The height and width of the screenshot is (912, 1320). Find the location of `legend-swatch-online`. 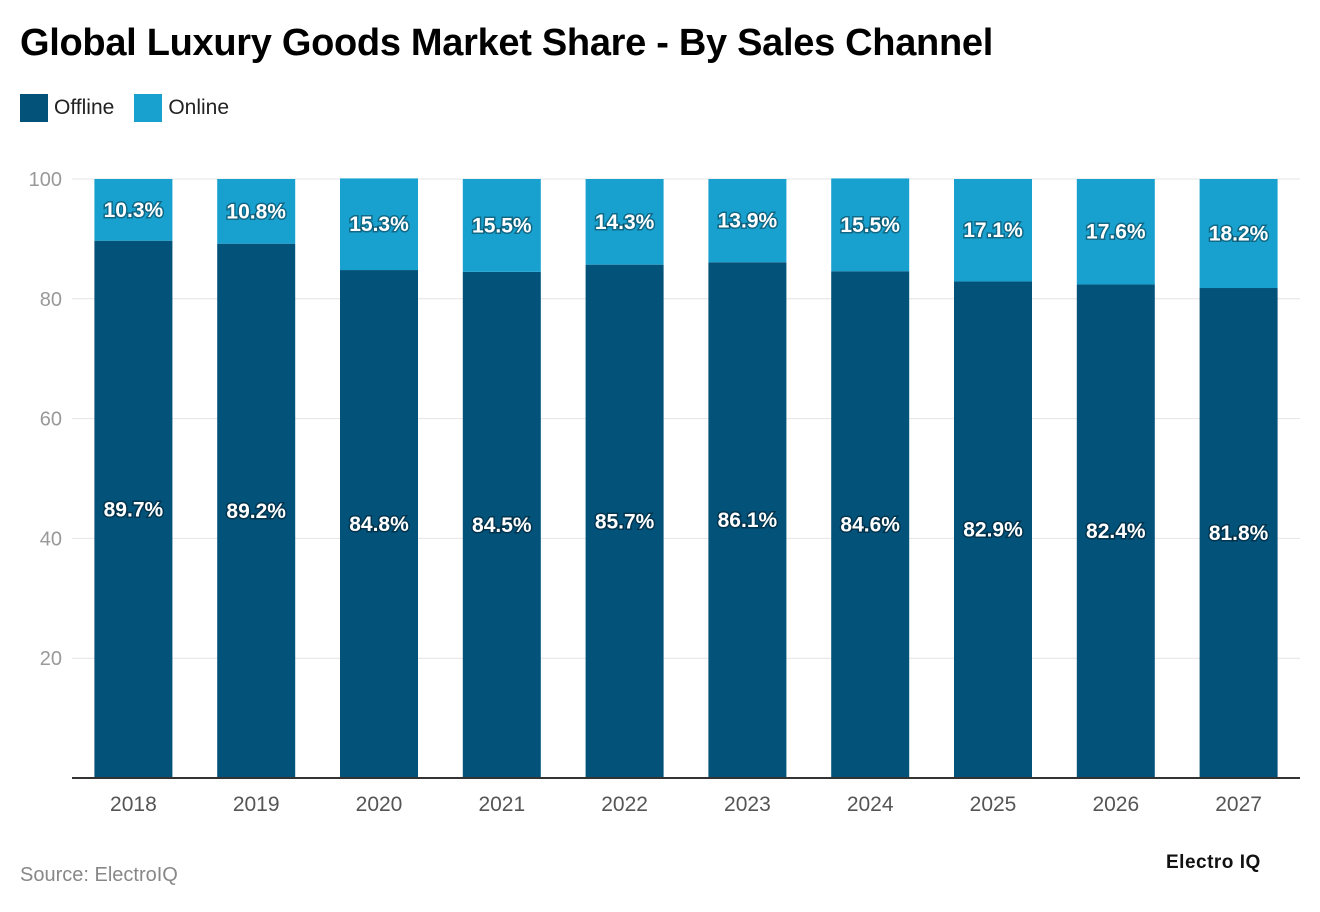

legend-swatch-online is located at coordinates (148, 108).